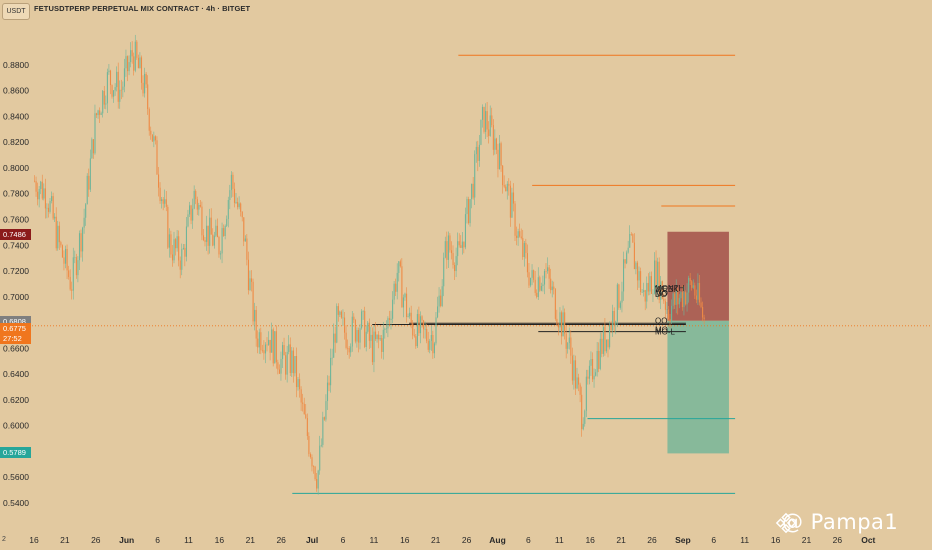 The image size is (932, 550). I want to click on y-tick-label: 0.6000, so click(16, 426).